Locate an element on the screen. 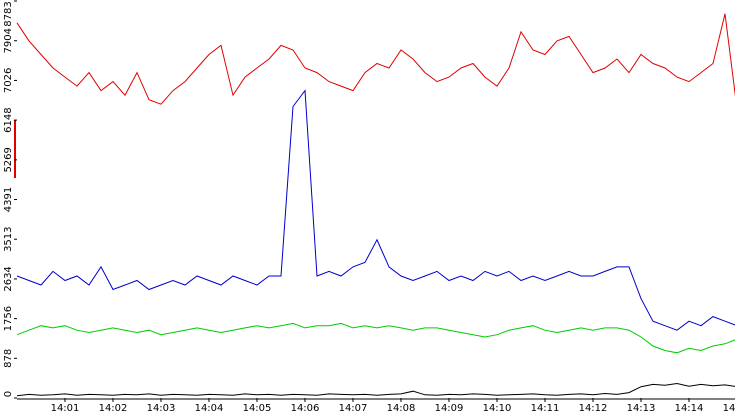  x-tick-label: 14:06 is located at coordinates (305, 408).